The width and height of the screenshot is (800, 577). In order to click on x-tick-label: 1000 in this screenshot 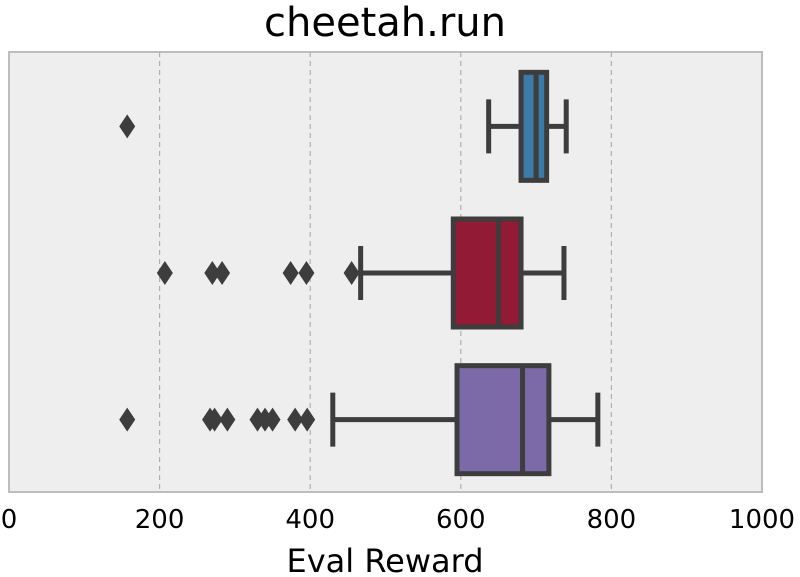, I will do `click(762, 520)`.